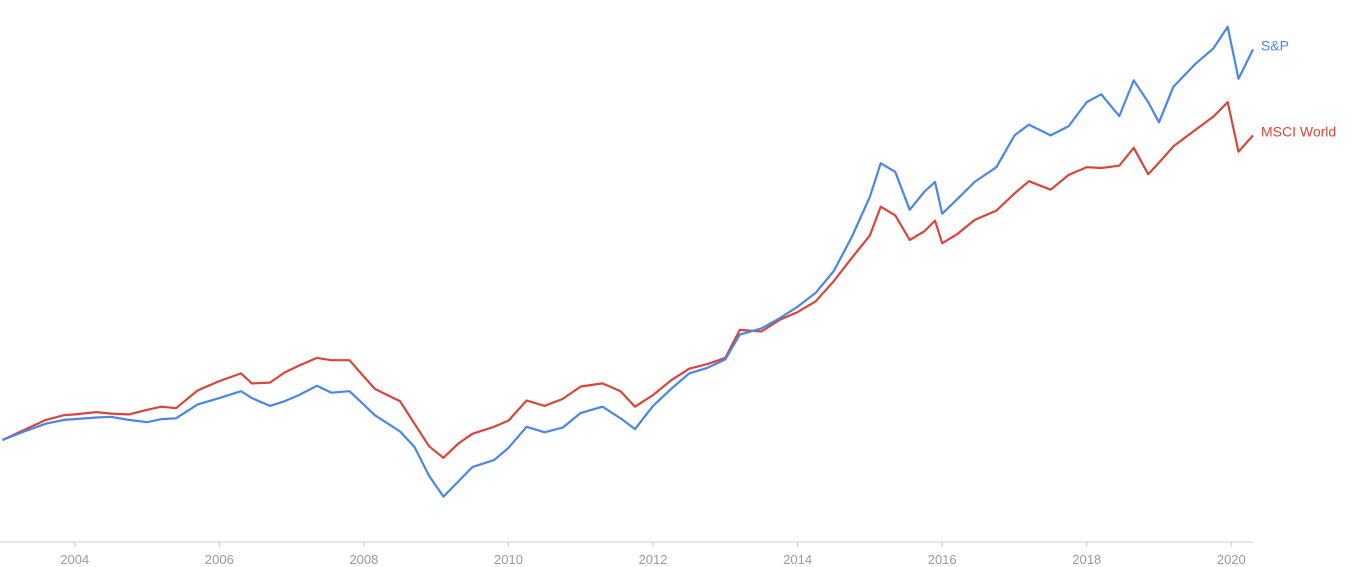 The width and height of the screenshot is (1352, 567). What do you see at coordinates (1086, 559) in the screenshot?
I see `x-tick-label: 2018` at bounding box center [1086, 559].